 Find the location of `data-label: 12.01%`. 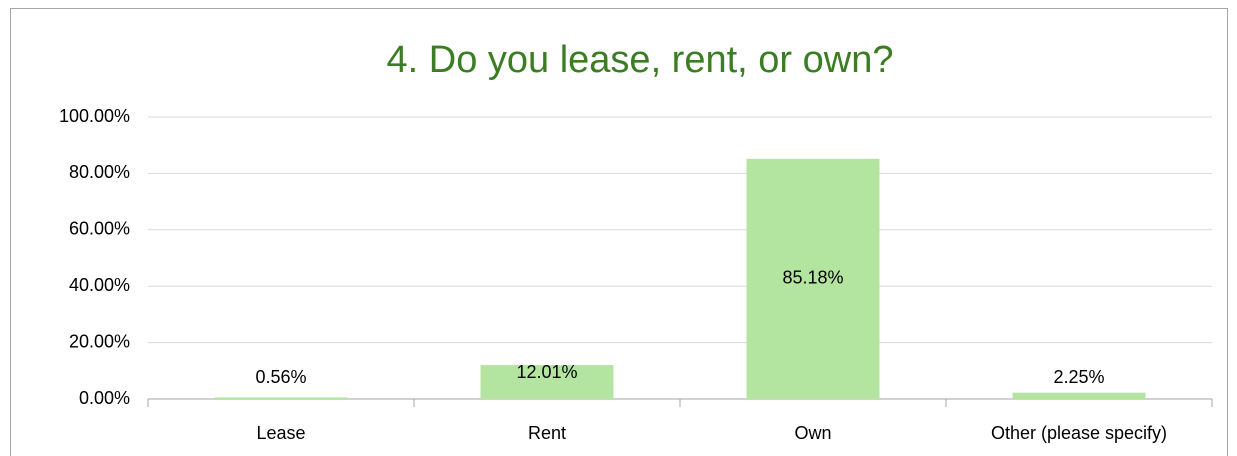

data-label: 12.01% is located at coordinates (546, 372).